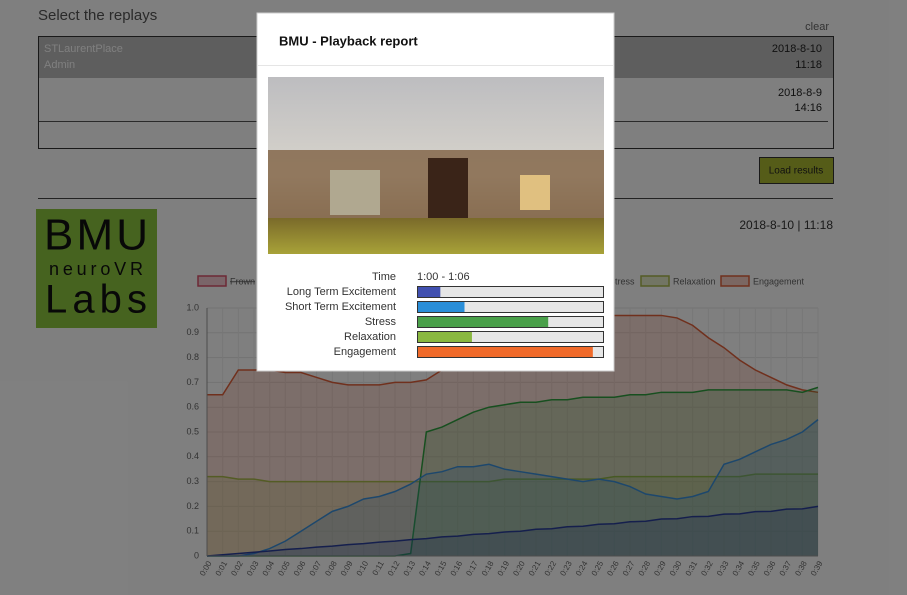  What do you see at coordinates (348, 40) in the screenshot?
I see `modal-title: BMU - Playback report` at bounding box center [348, 40].